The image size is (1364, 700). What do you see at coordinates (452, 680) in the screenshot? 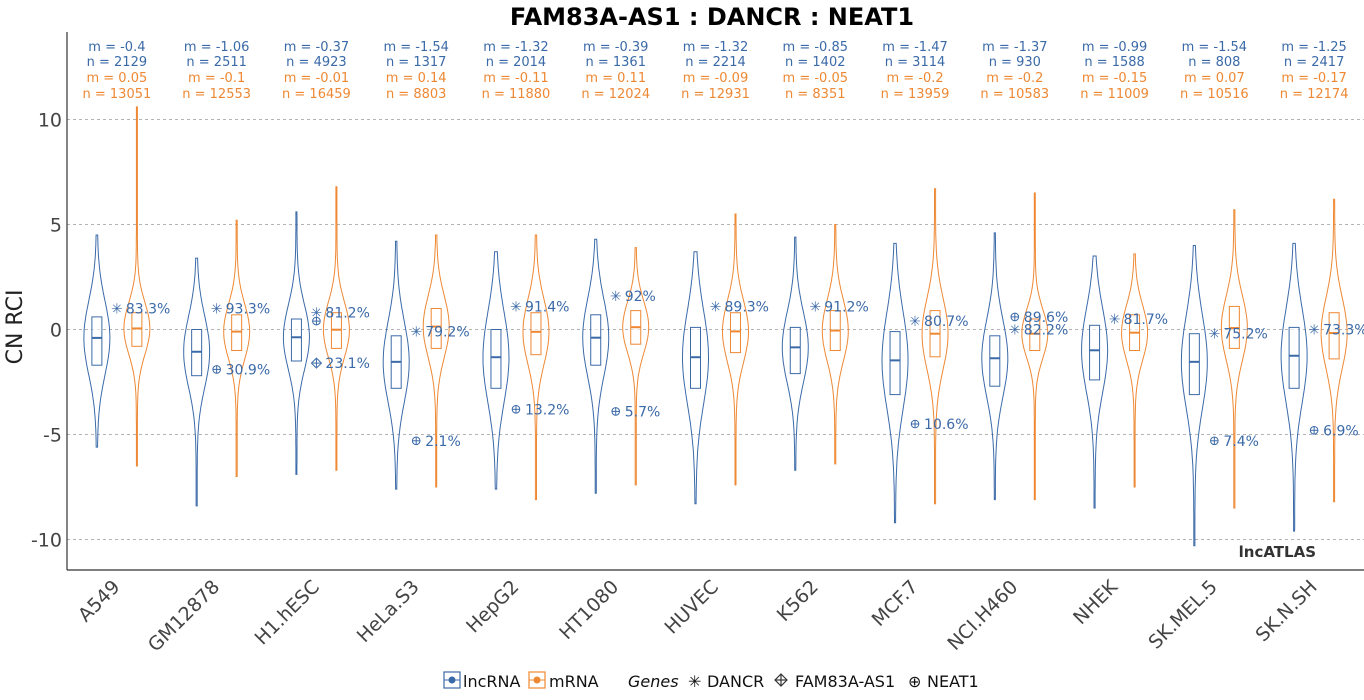
I see `legend-lncrna-dot` at bounding box center [452, 680].